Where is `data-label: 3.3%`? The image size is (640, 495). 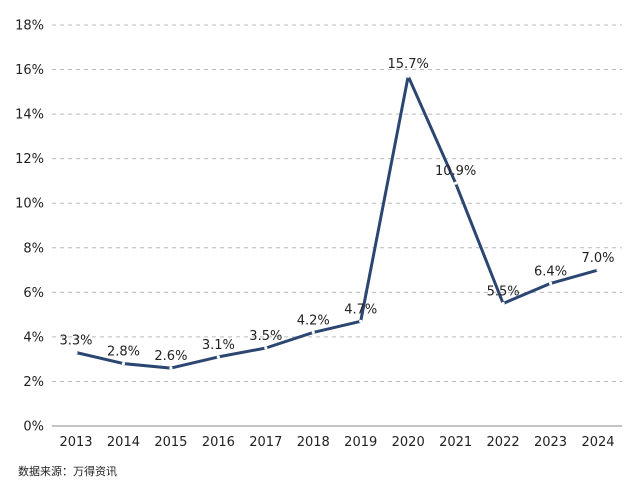 data-label: 3.3% is located at coordinates (75, 340).